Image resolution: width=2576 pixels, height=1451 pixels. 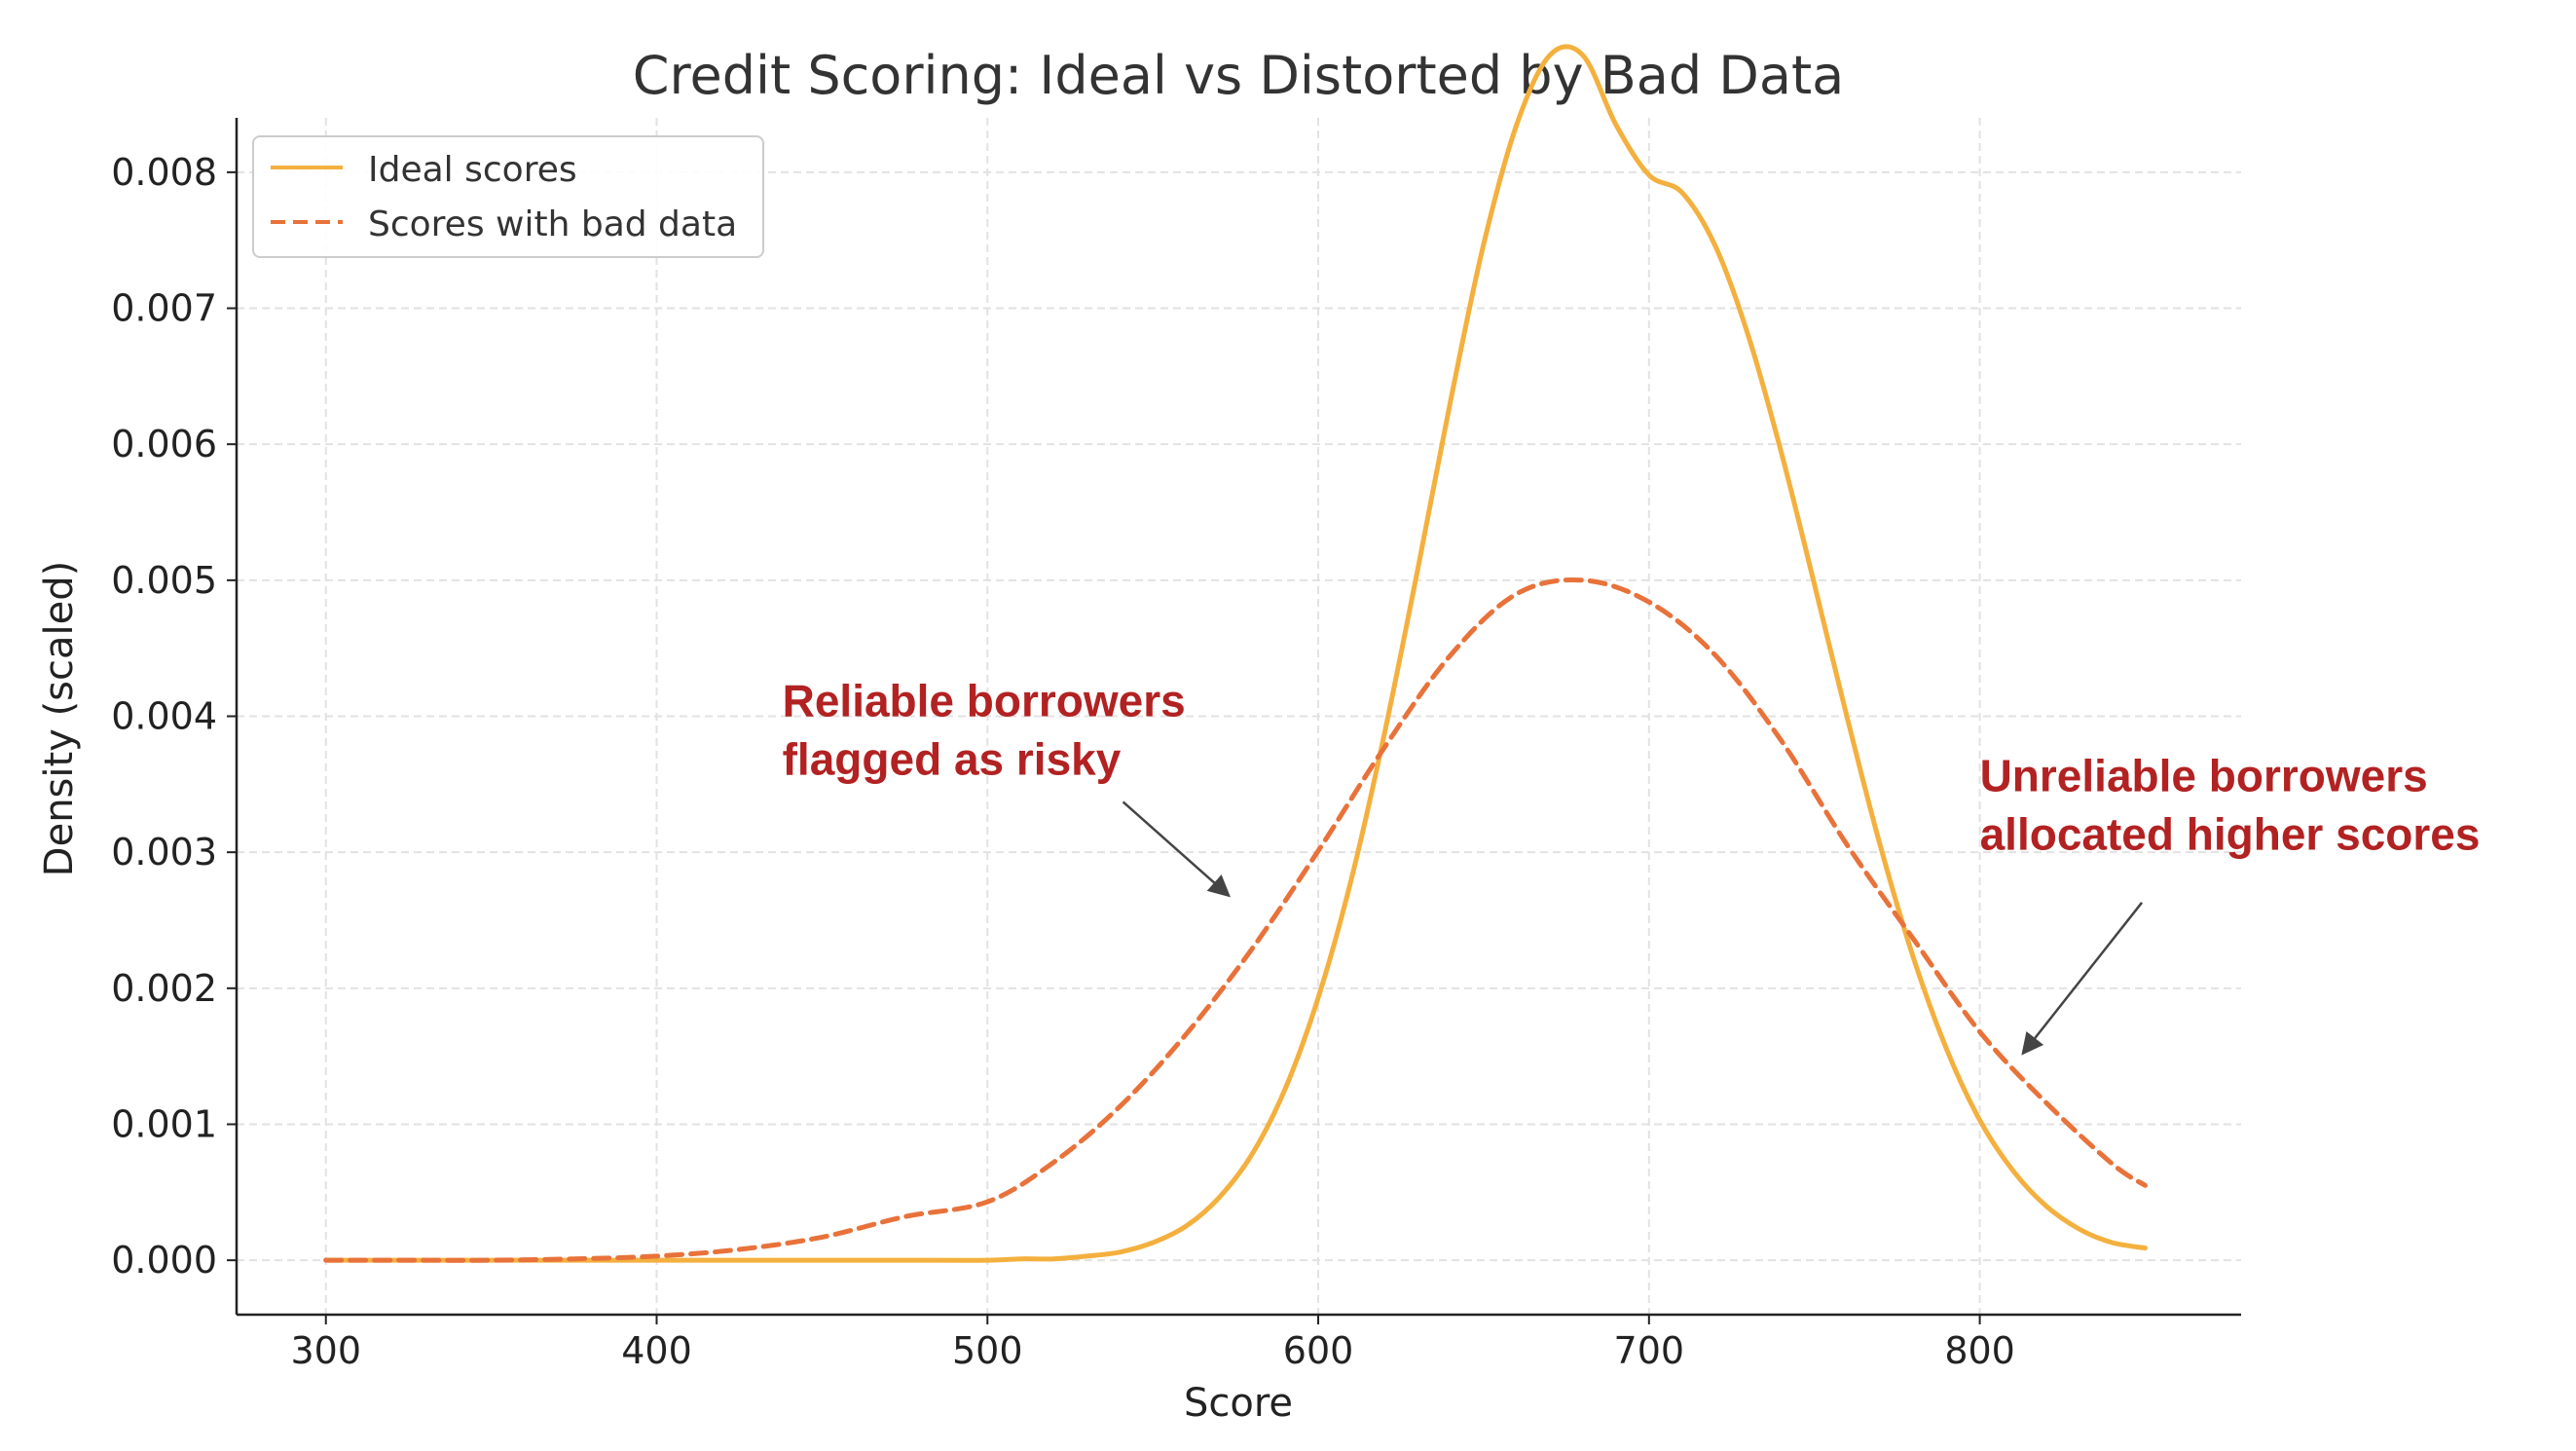 What do you see at coordinates (164, 444) in the screenshot?
I see `y-tick-label: 0.006` at bounding box center [164, 444].